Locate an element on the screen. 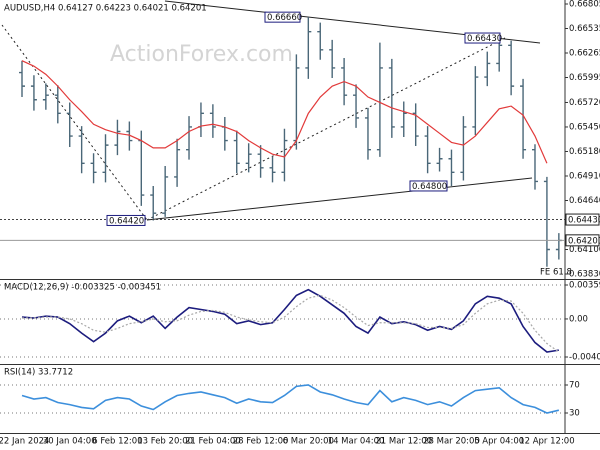 The height and width of the screenshot is (450, 600). x-tick-label: 6 Feb 12:00 is located at coordinates (117, 442).